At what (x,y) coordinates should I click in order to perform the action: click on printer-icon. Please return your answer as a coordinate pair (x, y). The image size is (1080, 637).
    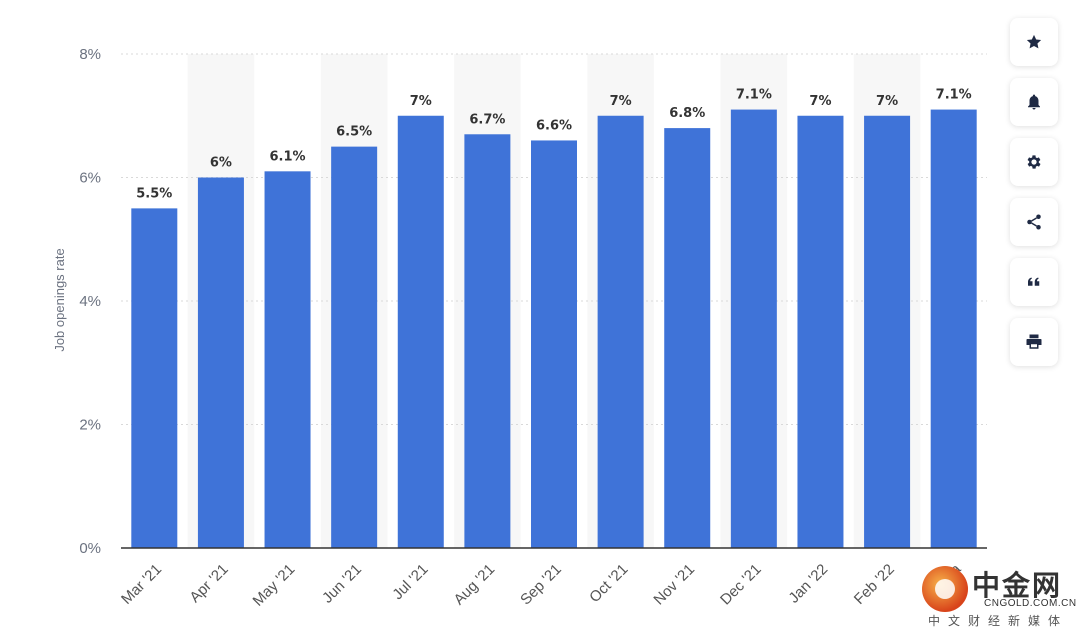
    Looking at the image, I should click on (1034, 341).